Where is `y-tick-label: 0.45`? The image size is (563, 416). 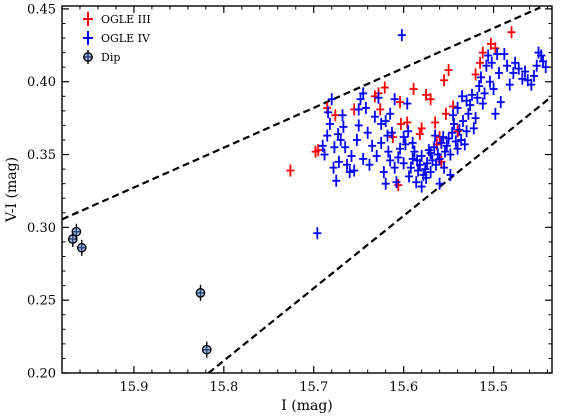 y-tick-label: 0.45 is located at coordinates (41, 9).